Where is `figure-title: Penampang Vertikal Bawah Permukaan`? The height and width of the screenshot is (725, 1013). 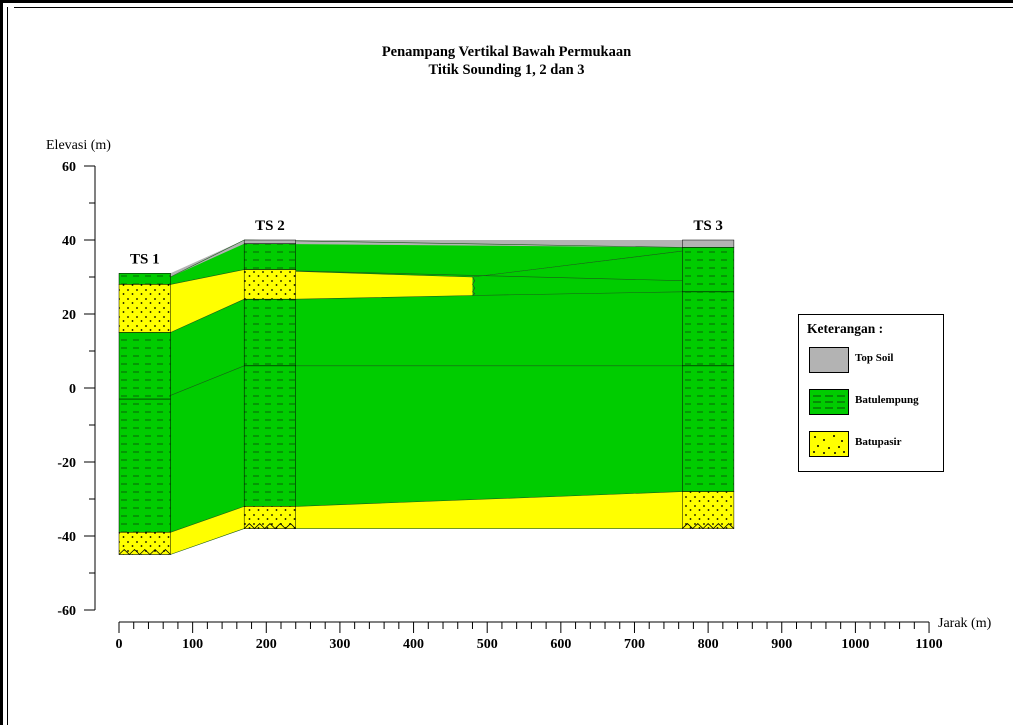
figure-title: Penampang Vertikal Bawah Permukaan is located at coordinates (506, 52).